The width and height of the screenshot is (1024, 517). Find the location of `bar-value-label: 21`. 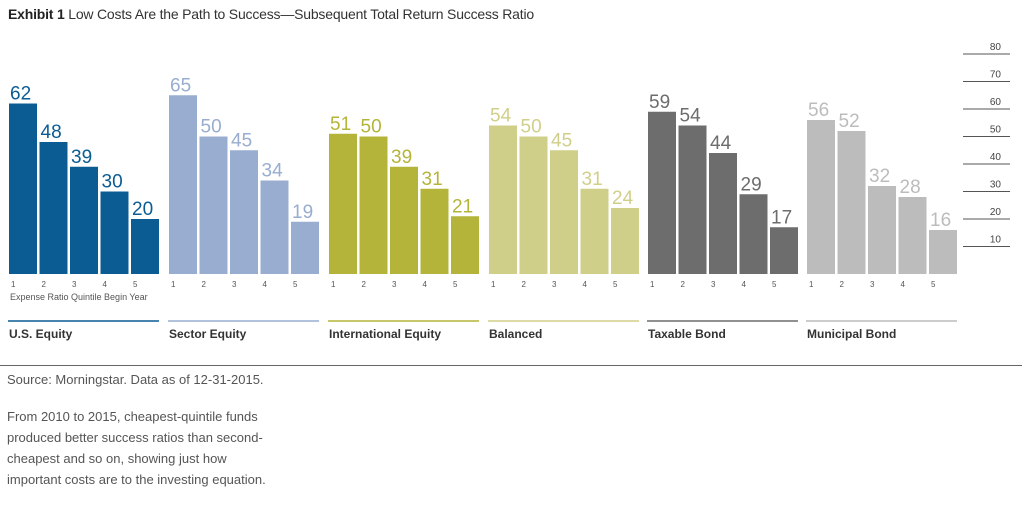

bar-value-label: 21 is located at coordinates (462, 206).